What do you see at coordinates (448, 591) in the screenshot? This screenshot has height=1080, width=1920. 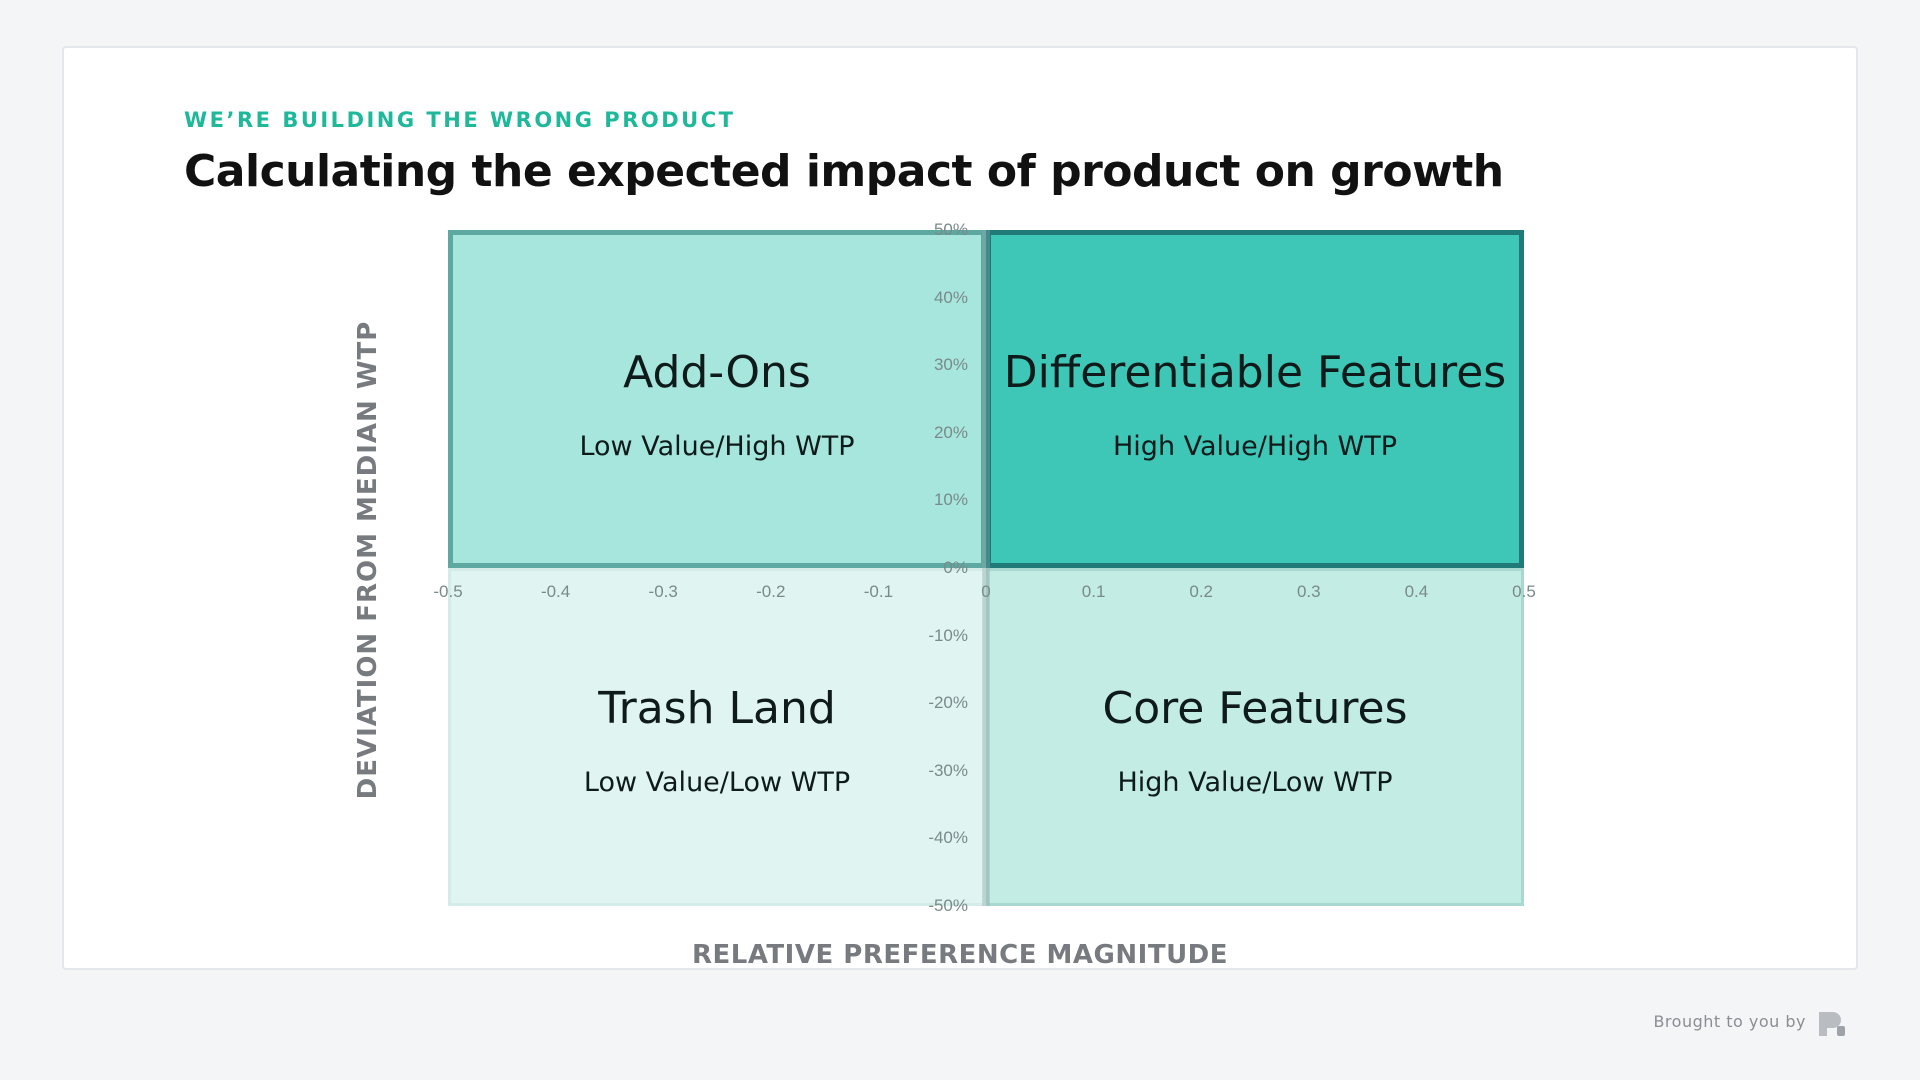 I see `x-tick-label: -0.5` at bounding box center [448, 591].